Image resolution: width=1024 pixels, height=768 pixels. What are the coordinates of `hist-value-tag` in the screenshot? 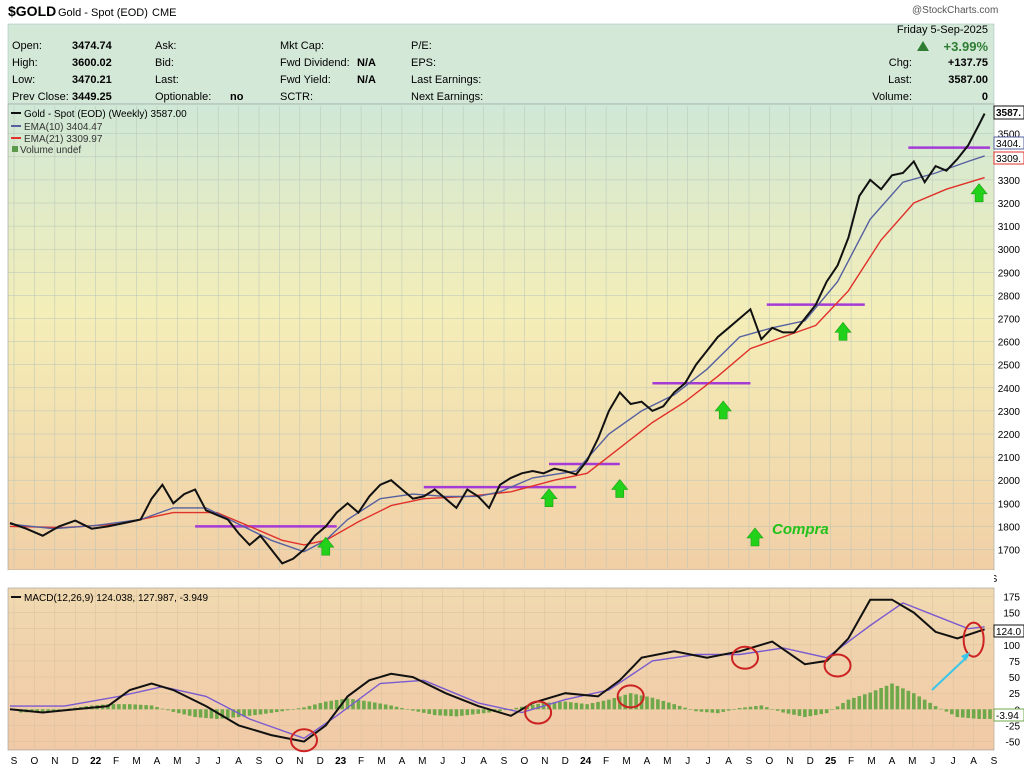 It's located at (1008, 715).